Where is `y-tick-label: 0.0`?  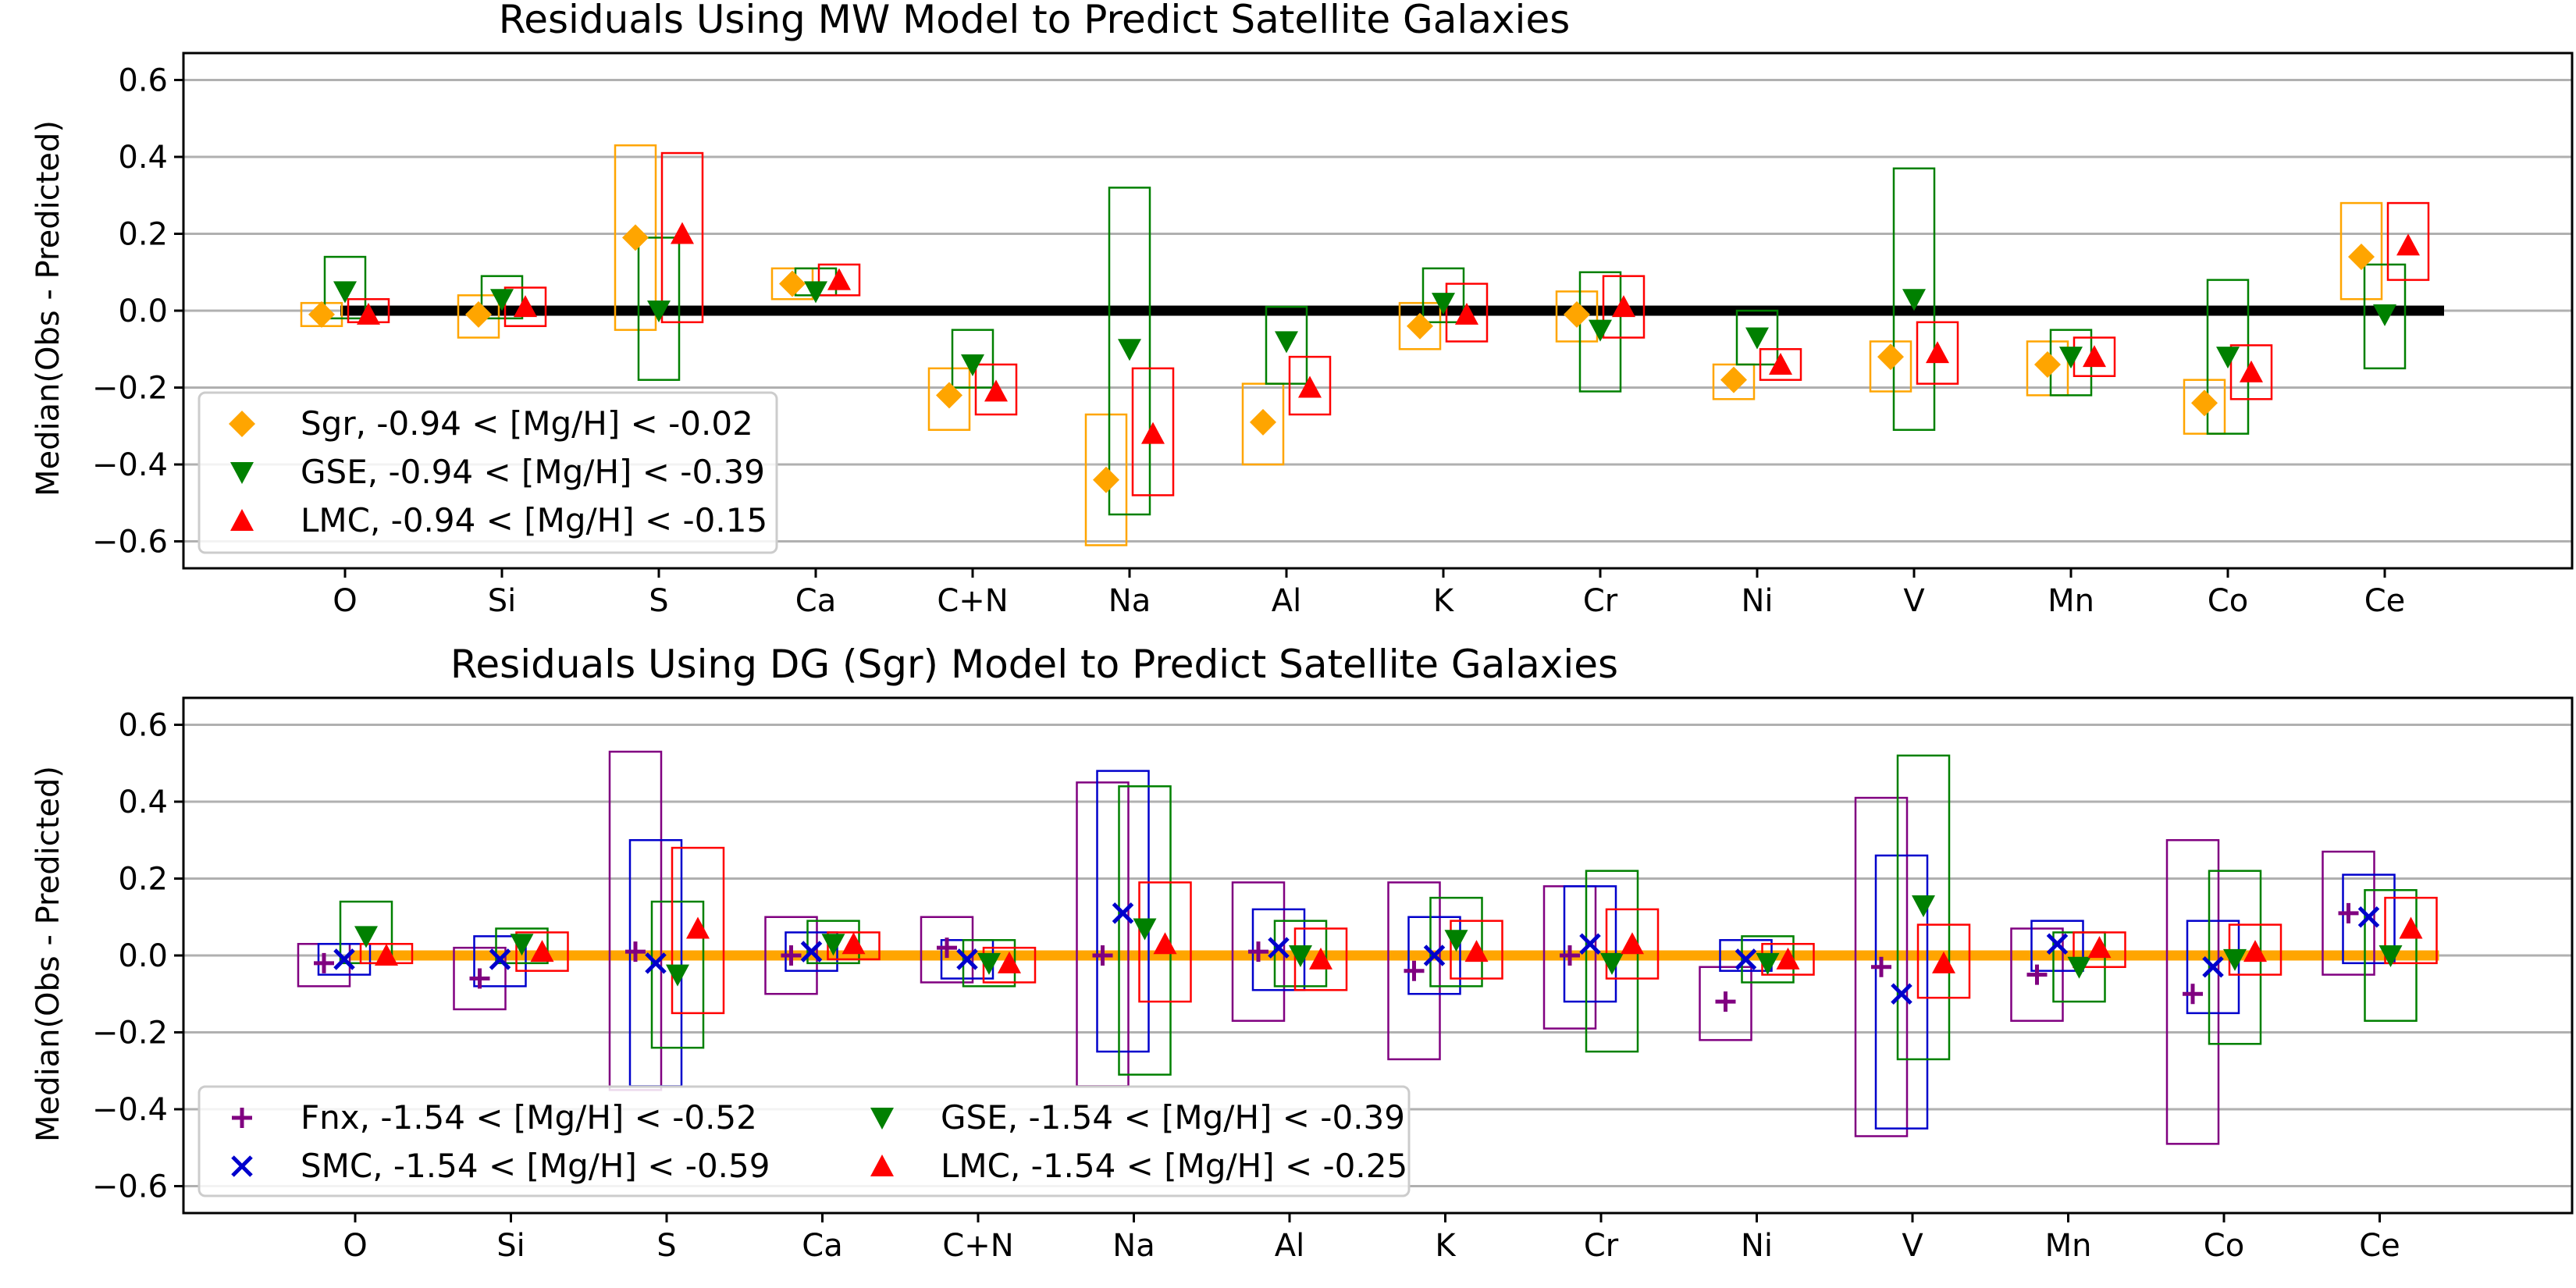 y-tick-label: 0.0 is located at coordinates (143, 311).